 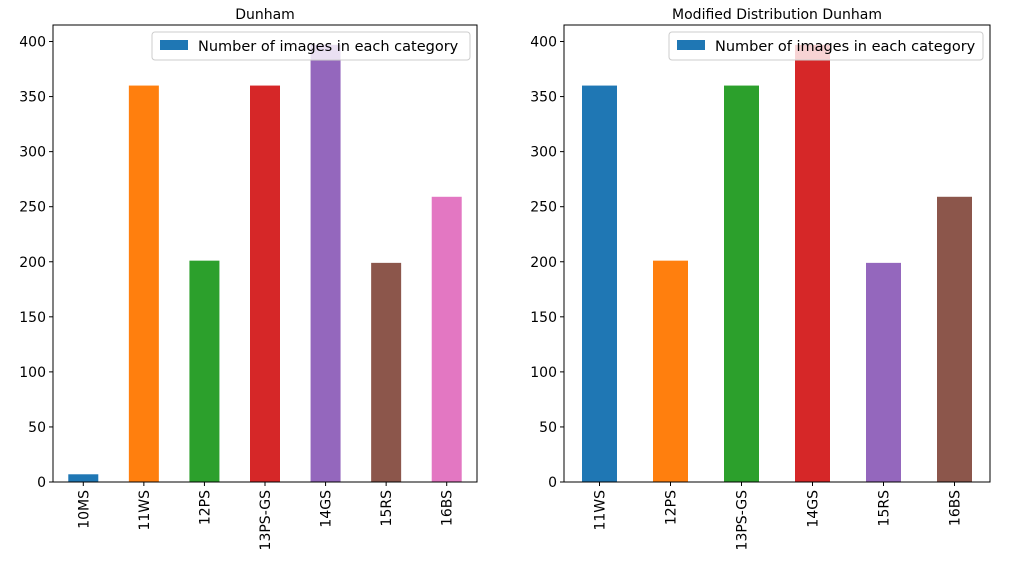 What do you see at coordinates (83, 478) in the screenshot?
I see `bar-10ms` at bounding box center [83, 478].